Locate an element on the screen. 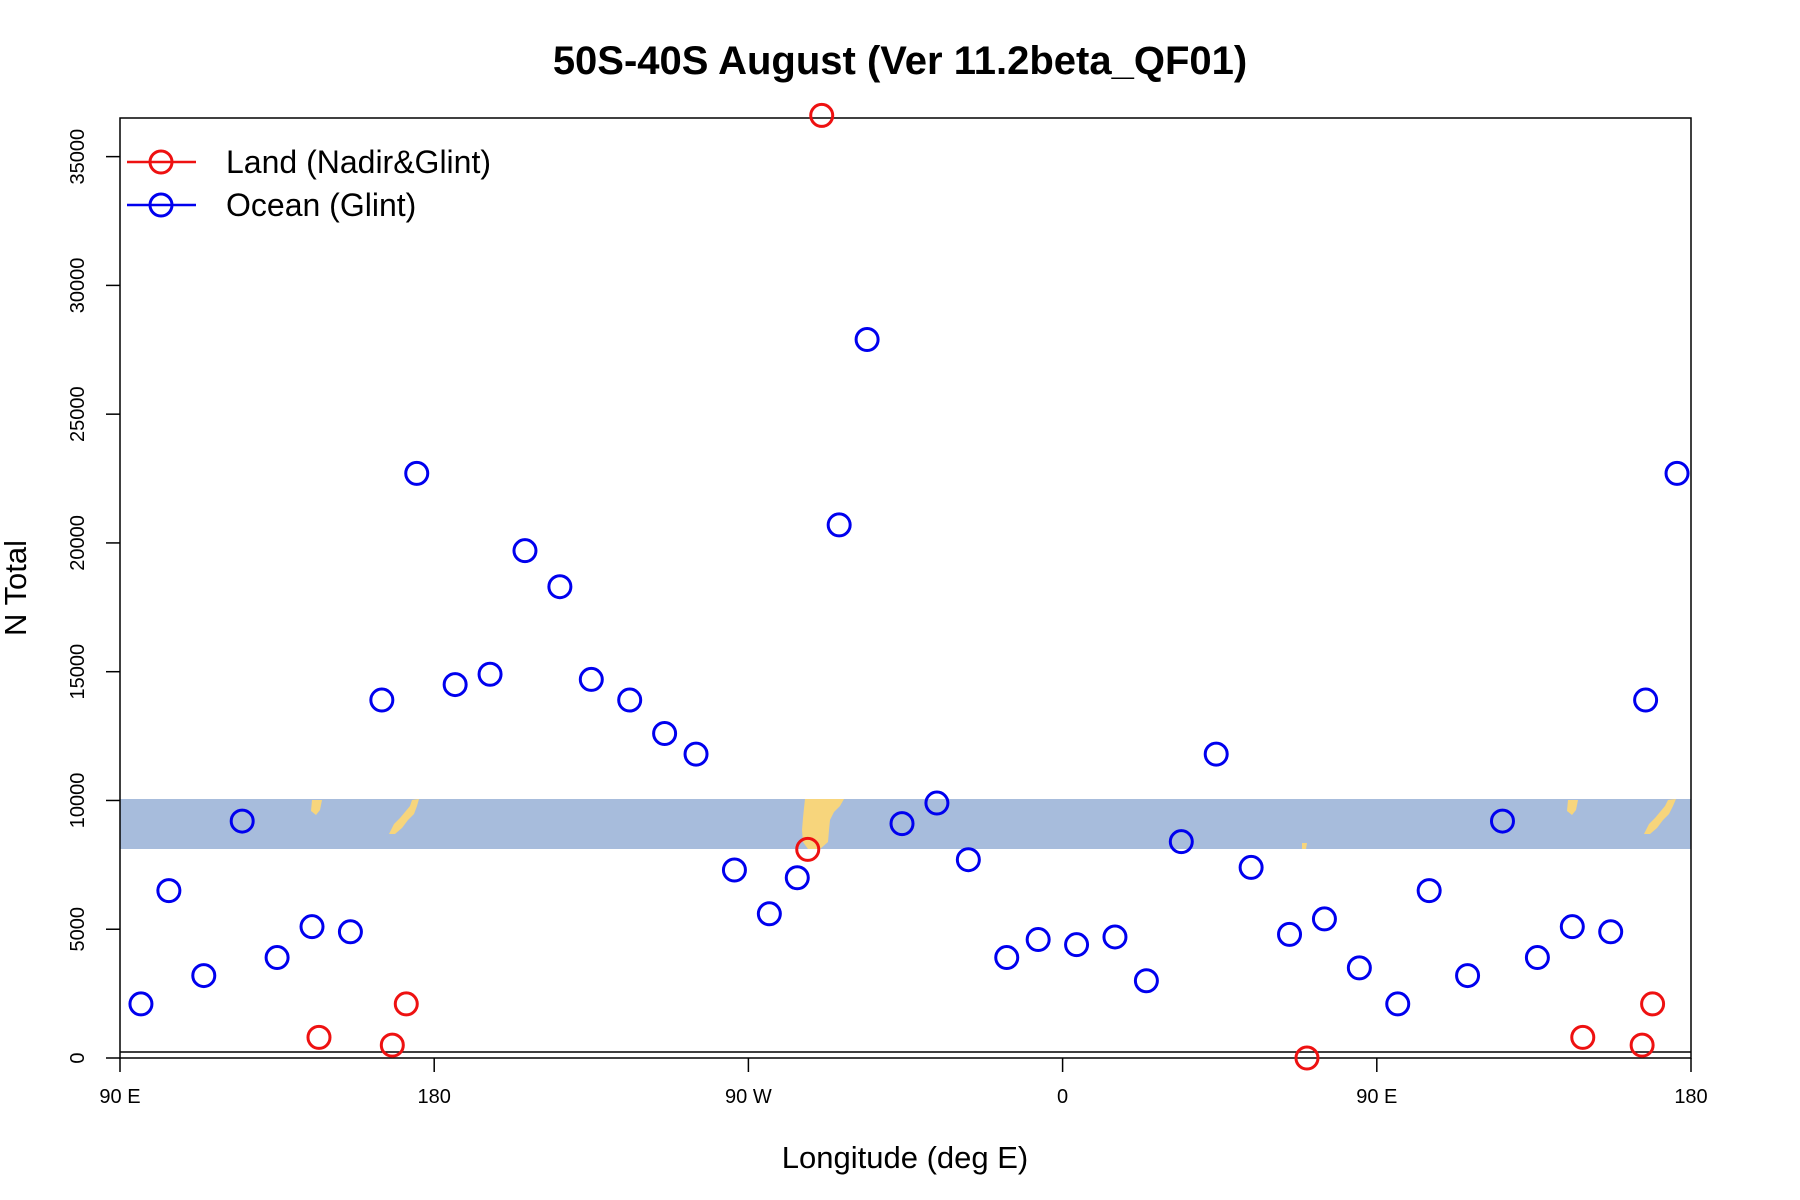 The image size is (1800, 1200). map-strip is located at coordinates (905, 824).